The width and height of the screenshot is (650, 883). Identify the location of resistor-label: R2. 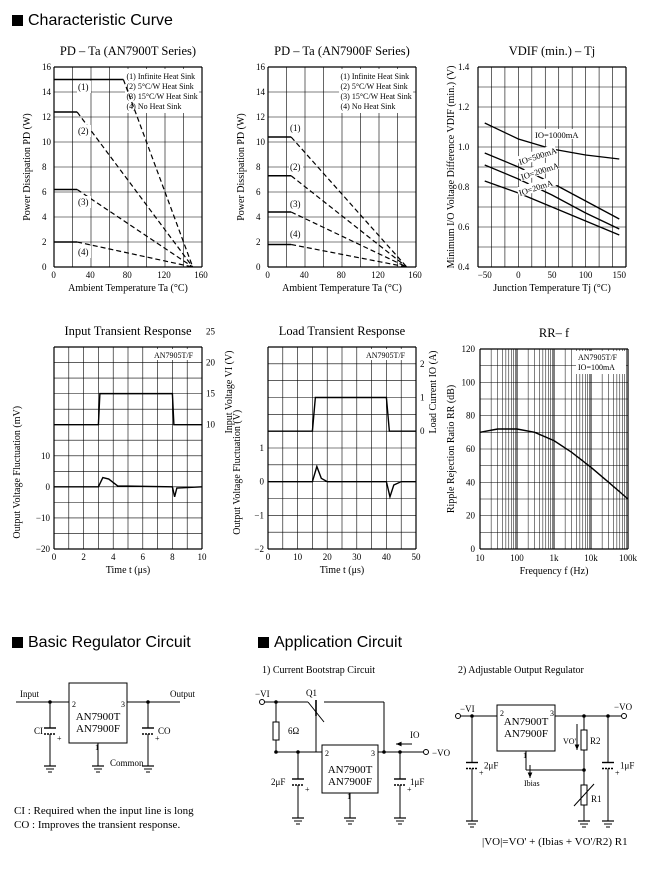
(595, 741).